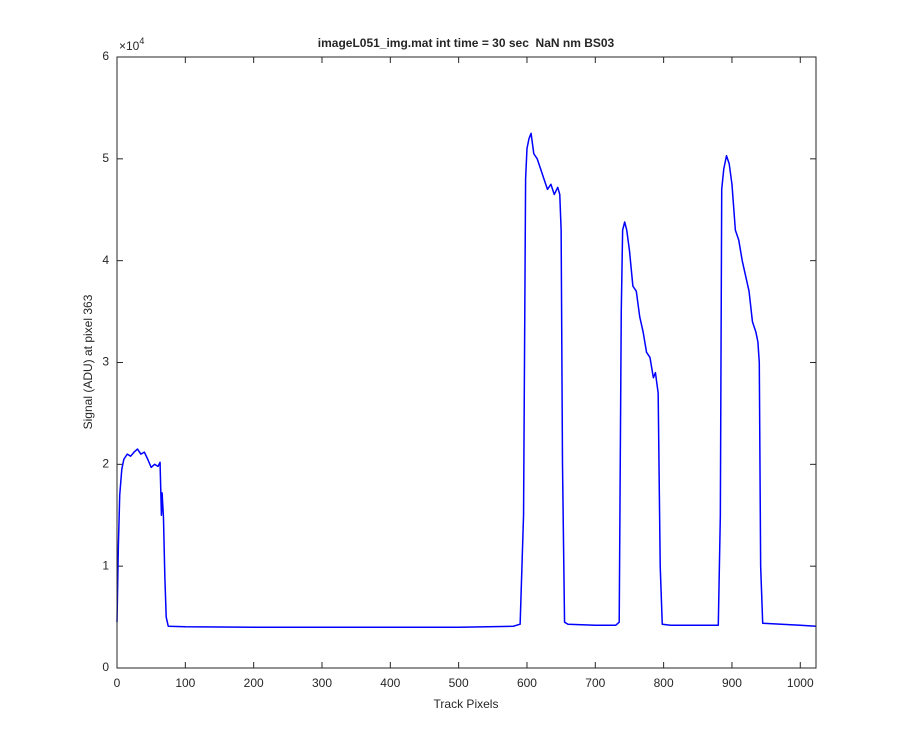 Image resolution: width=900 pixels, height=750 pixels. Describe the element at coordinates (105, 667) in the screenshot. I see `y-tick-label: 0` at that location.